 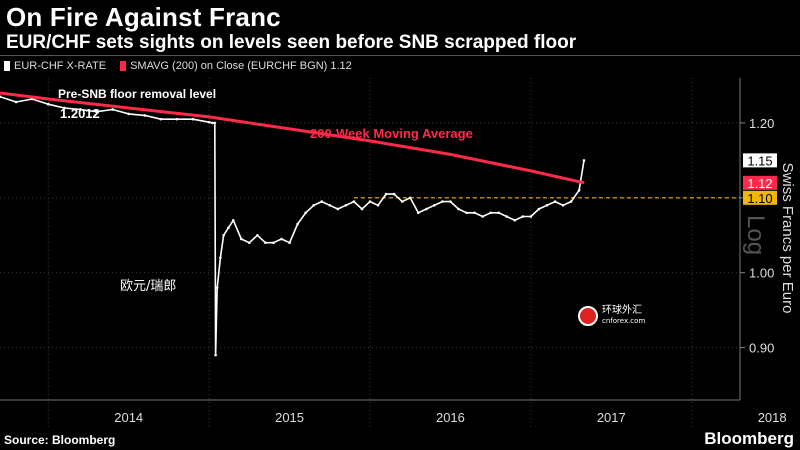 I want to click on chart-title: On Fire Against Franc, so click(x=143, y=17).